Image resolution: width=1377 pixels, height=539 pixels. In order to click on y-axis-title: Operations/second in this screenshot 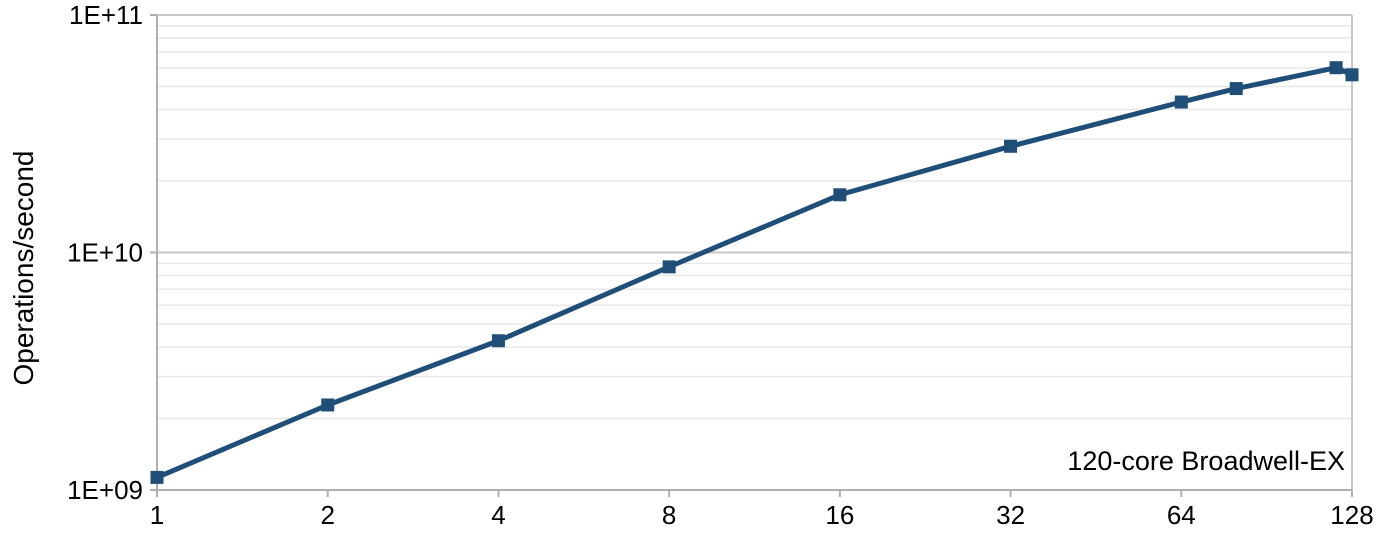, I will do `click(23, 268)`.